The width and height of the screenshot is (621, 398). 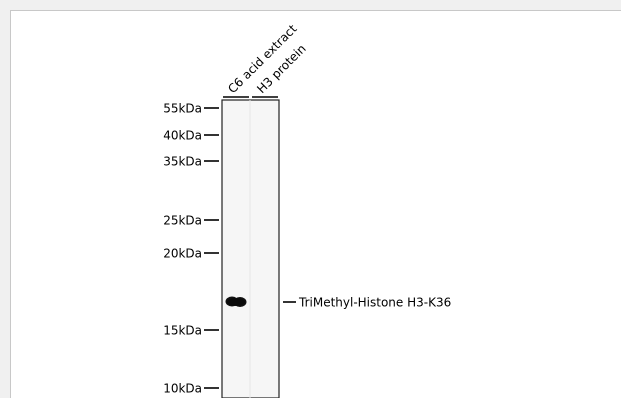 I want to click on marker-label-15: 15kDa, so click(x=182, y=331).